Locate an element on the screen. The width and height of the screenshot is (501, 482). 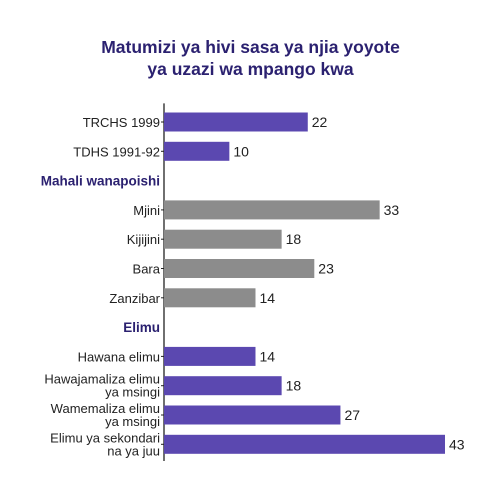
category-label: TRCHS 1999 is located at coordinates (121, 122).